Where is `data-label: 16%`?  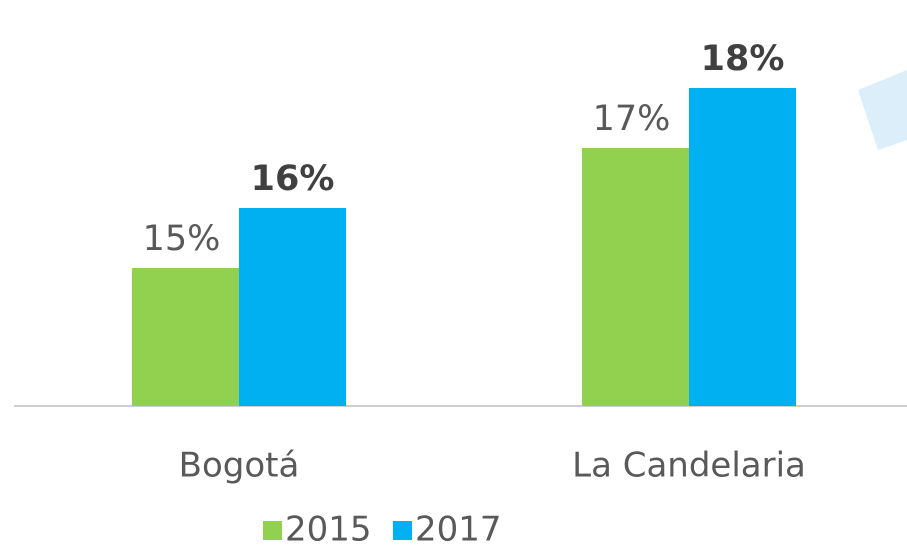 data-label: 16% is located at coordinates (293, 179).